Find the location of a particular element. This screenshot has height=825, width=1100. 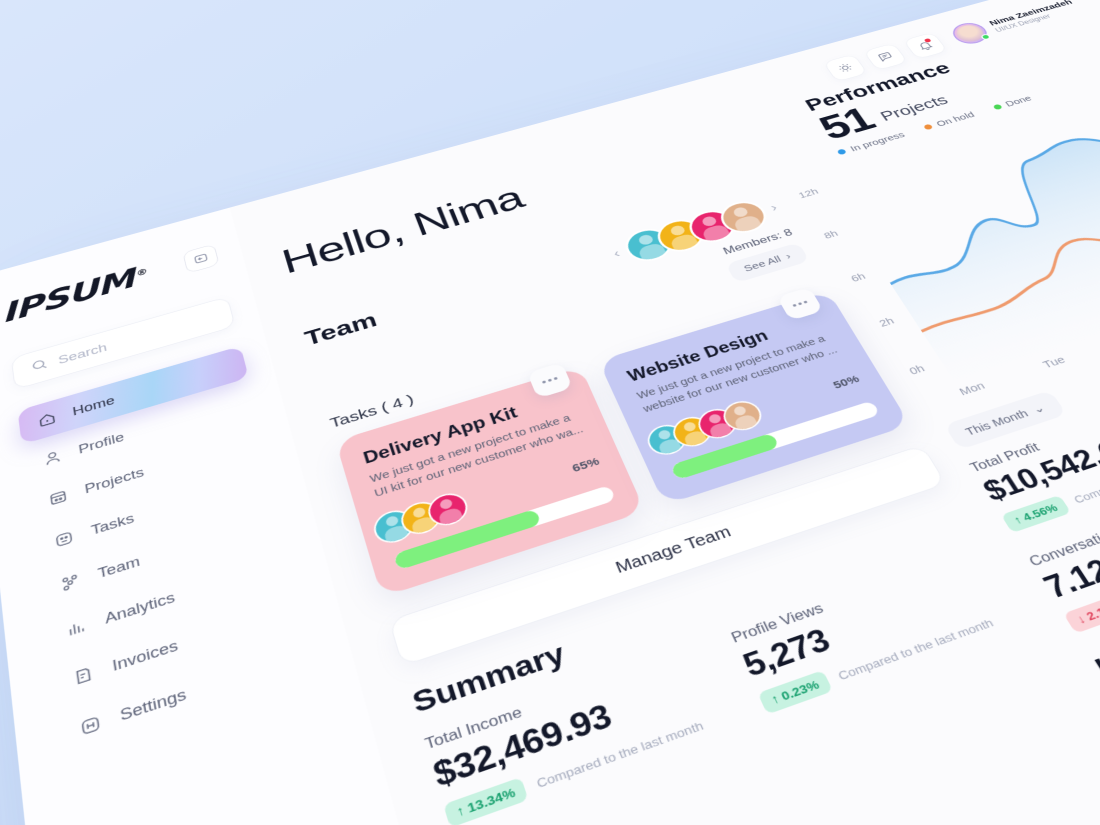

sidebar-item-label: Tasks is located at coordinates (113, 524).